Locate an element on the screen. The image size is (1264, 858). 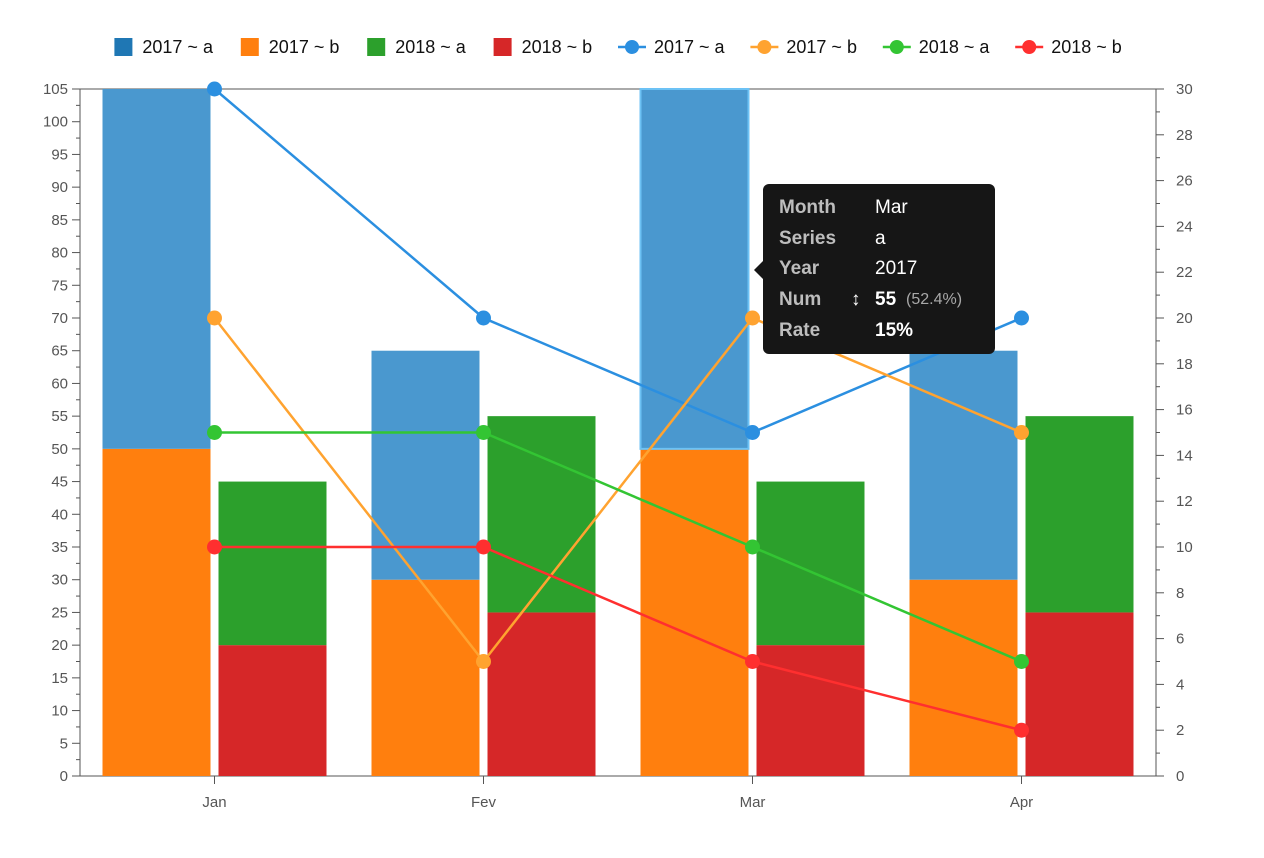
tooltip-month-label: Month is located at coordinates (807, 207).